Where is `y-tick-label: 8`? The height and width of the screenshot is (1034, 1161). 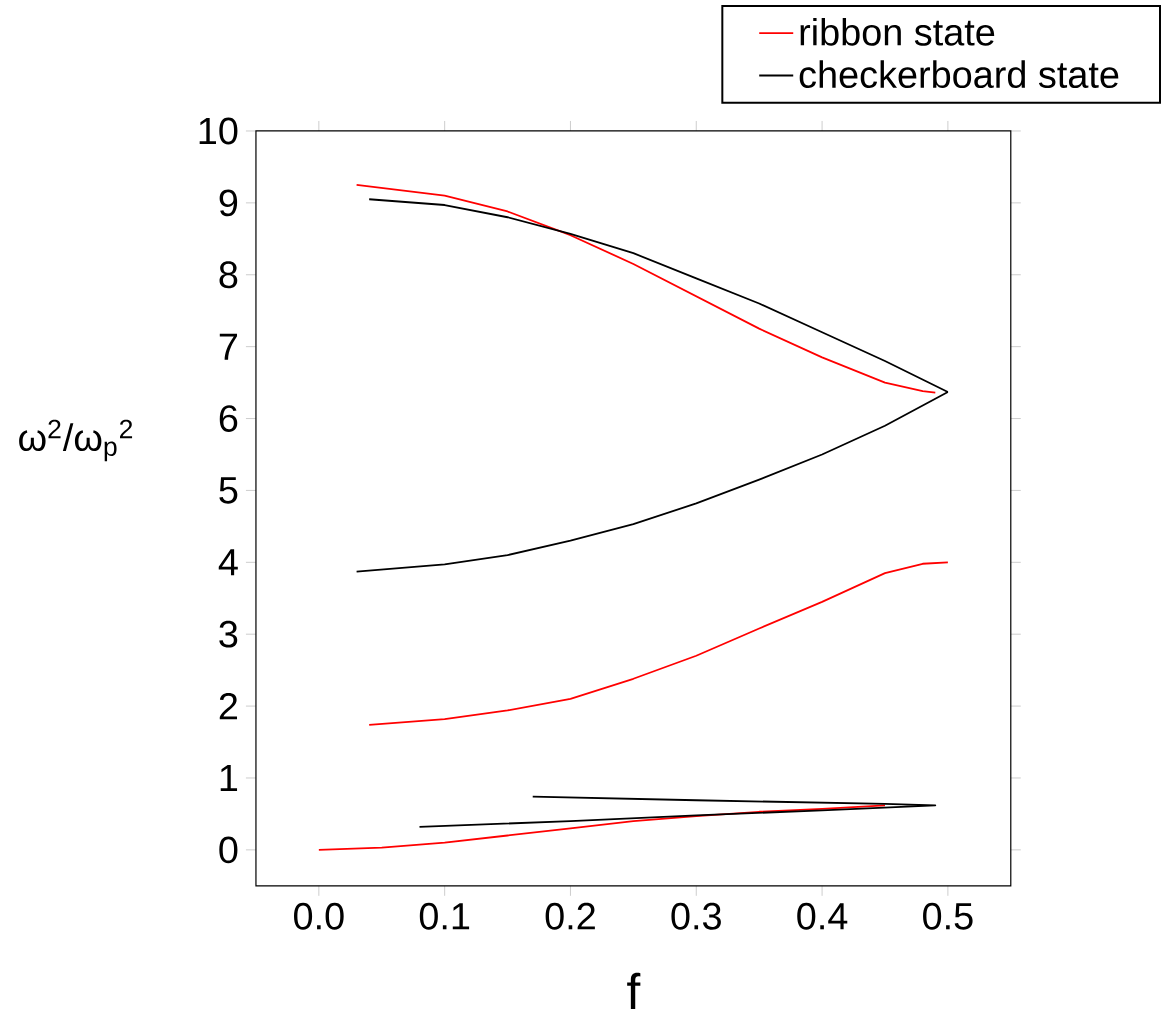 y-tick-label: 8 is located at coordinates (228, 275).